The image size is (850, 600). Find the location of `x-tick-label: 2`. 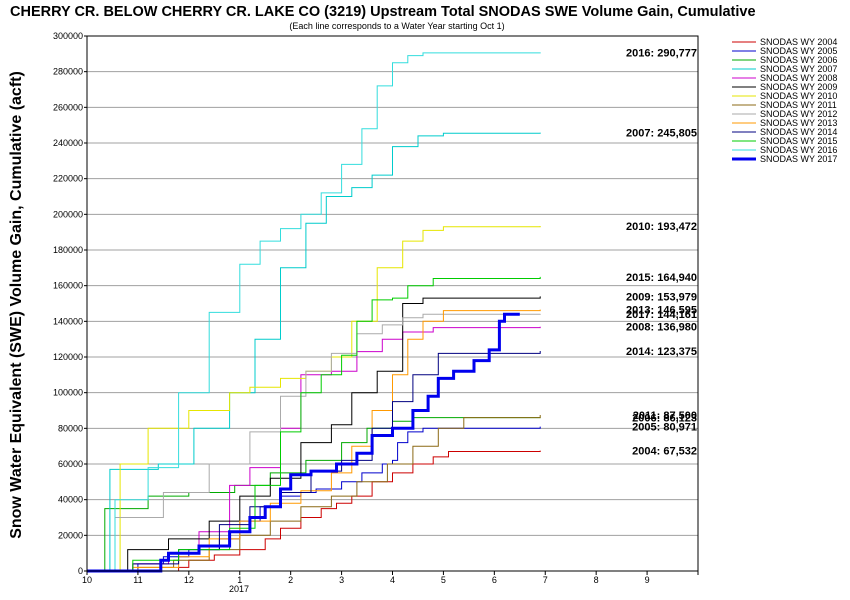

x-tick-label: 2 is located at coordinates (290, 580).